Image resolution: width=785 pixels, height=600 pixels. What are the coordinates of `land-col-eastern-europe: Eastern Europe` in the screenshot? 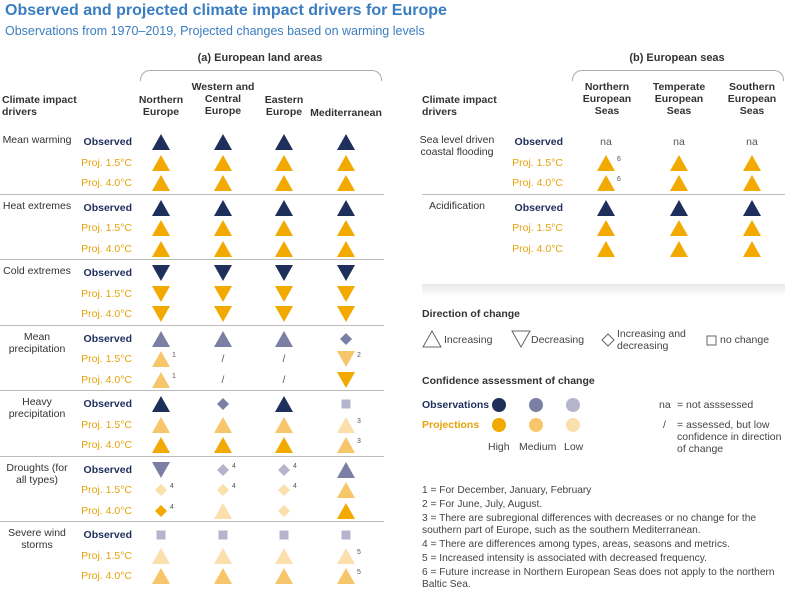 It's located at (284, 106).